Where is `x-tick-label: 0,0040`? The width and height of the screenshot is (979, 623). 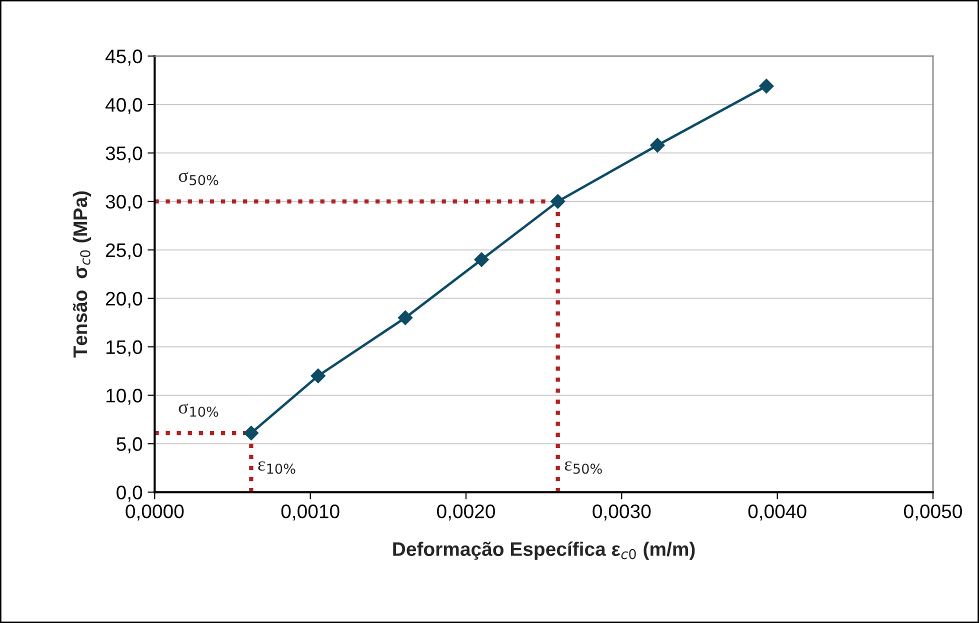
x-tick-label: 0,0040 is located at coordinates (777, 512).